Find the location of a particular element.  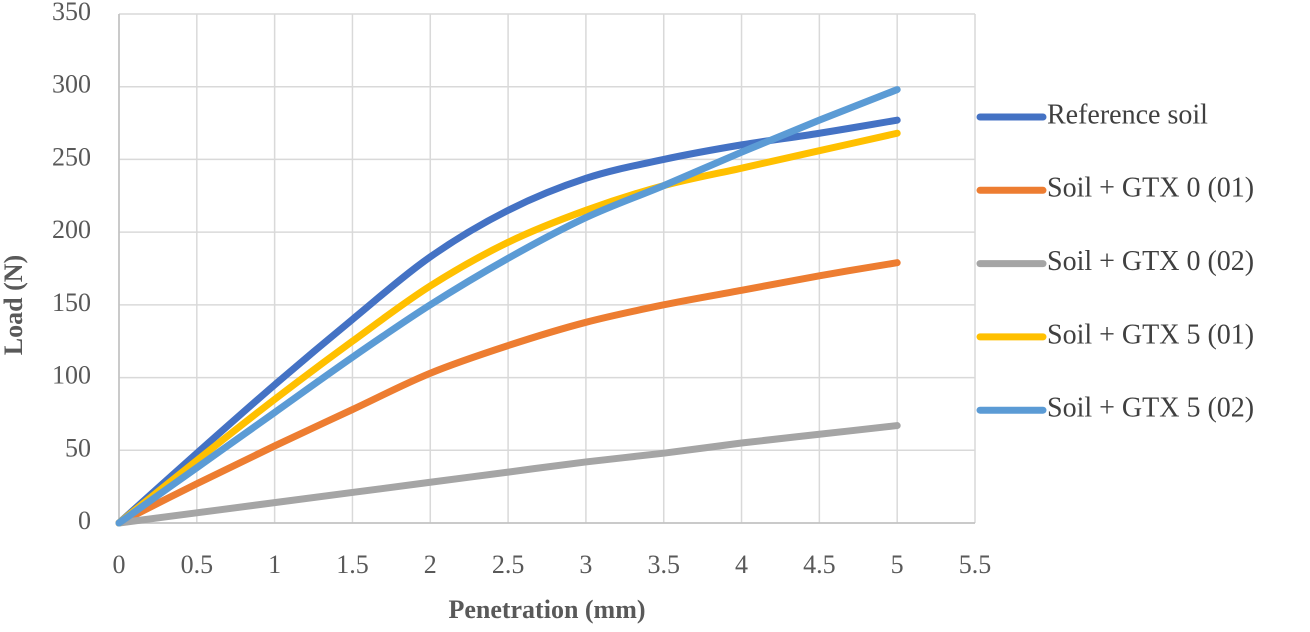

y-tick-label: 150 is located at coordinates (71, 302).